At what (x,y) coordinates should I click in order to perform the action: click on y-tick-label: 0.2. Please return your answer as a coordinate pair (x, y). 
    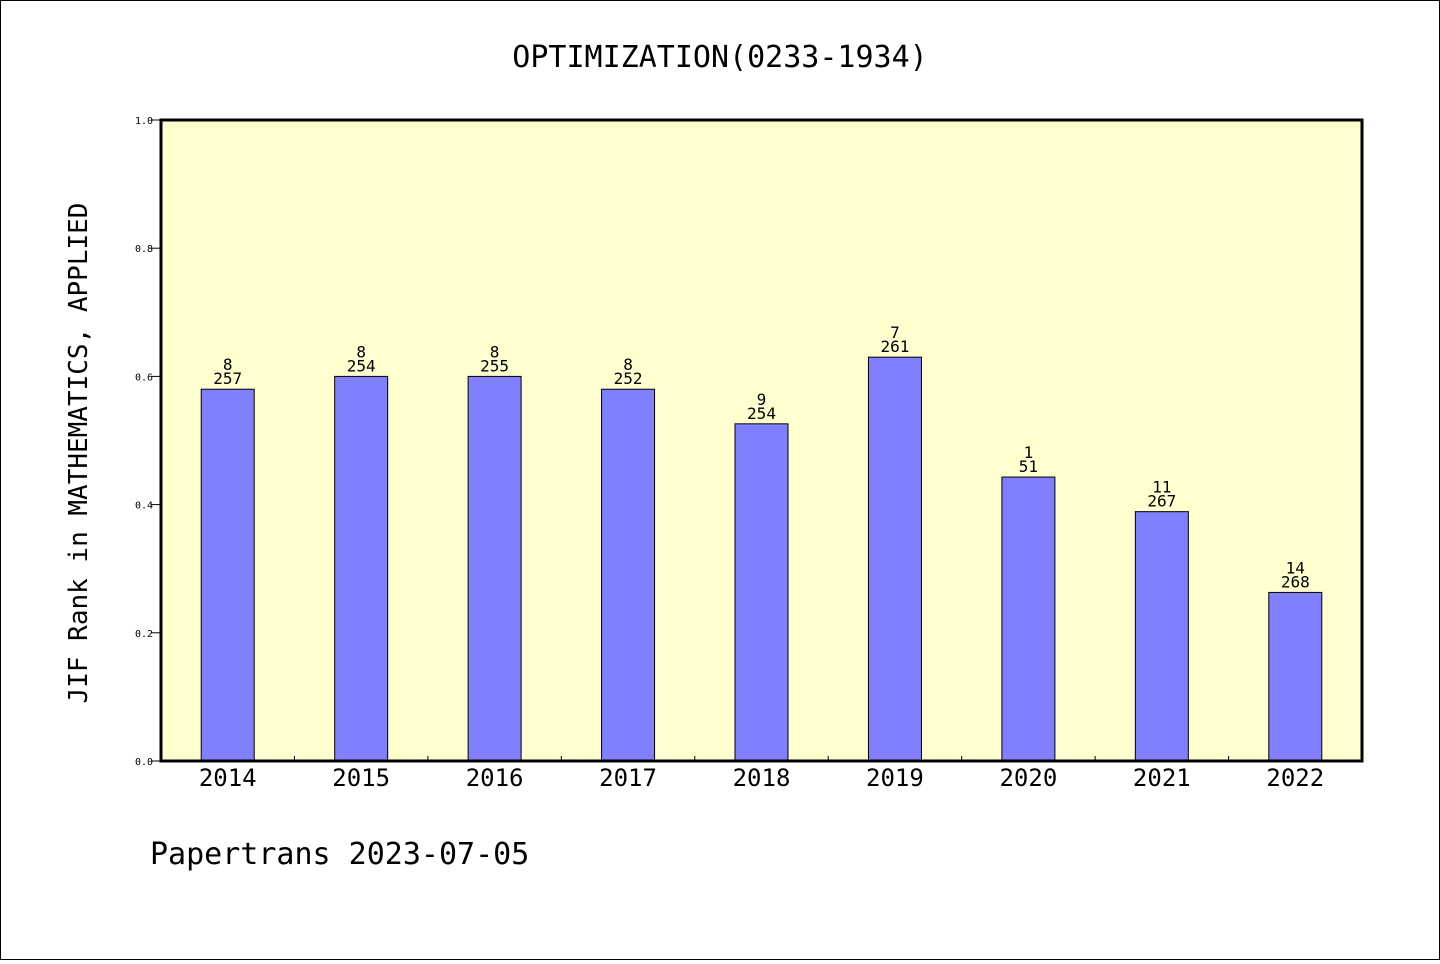
    Looking at the image, I should click on (144, 634).